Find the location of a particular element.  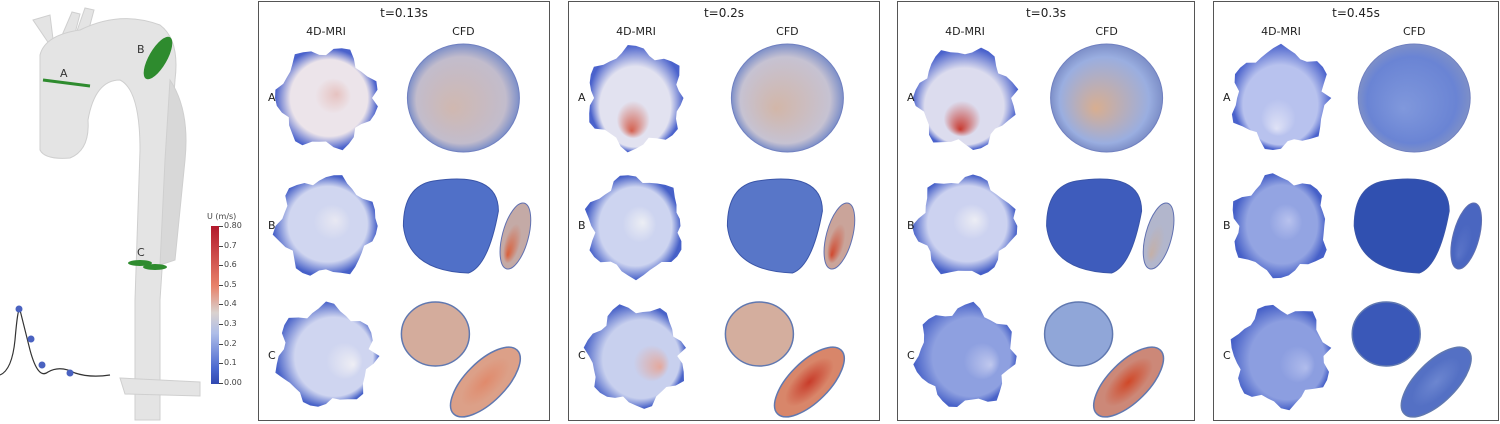

section-label-b: B is located at coordinates (141, 49).